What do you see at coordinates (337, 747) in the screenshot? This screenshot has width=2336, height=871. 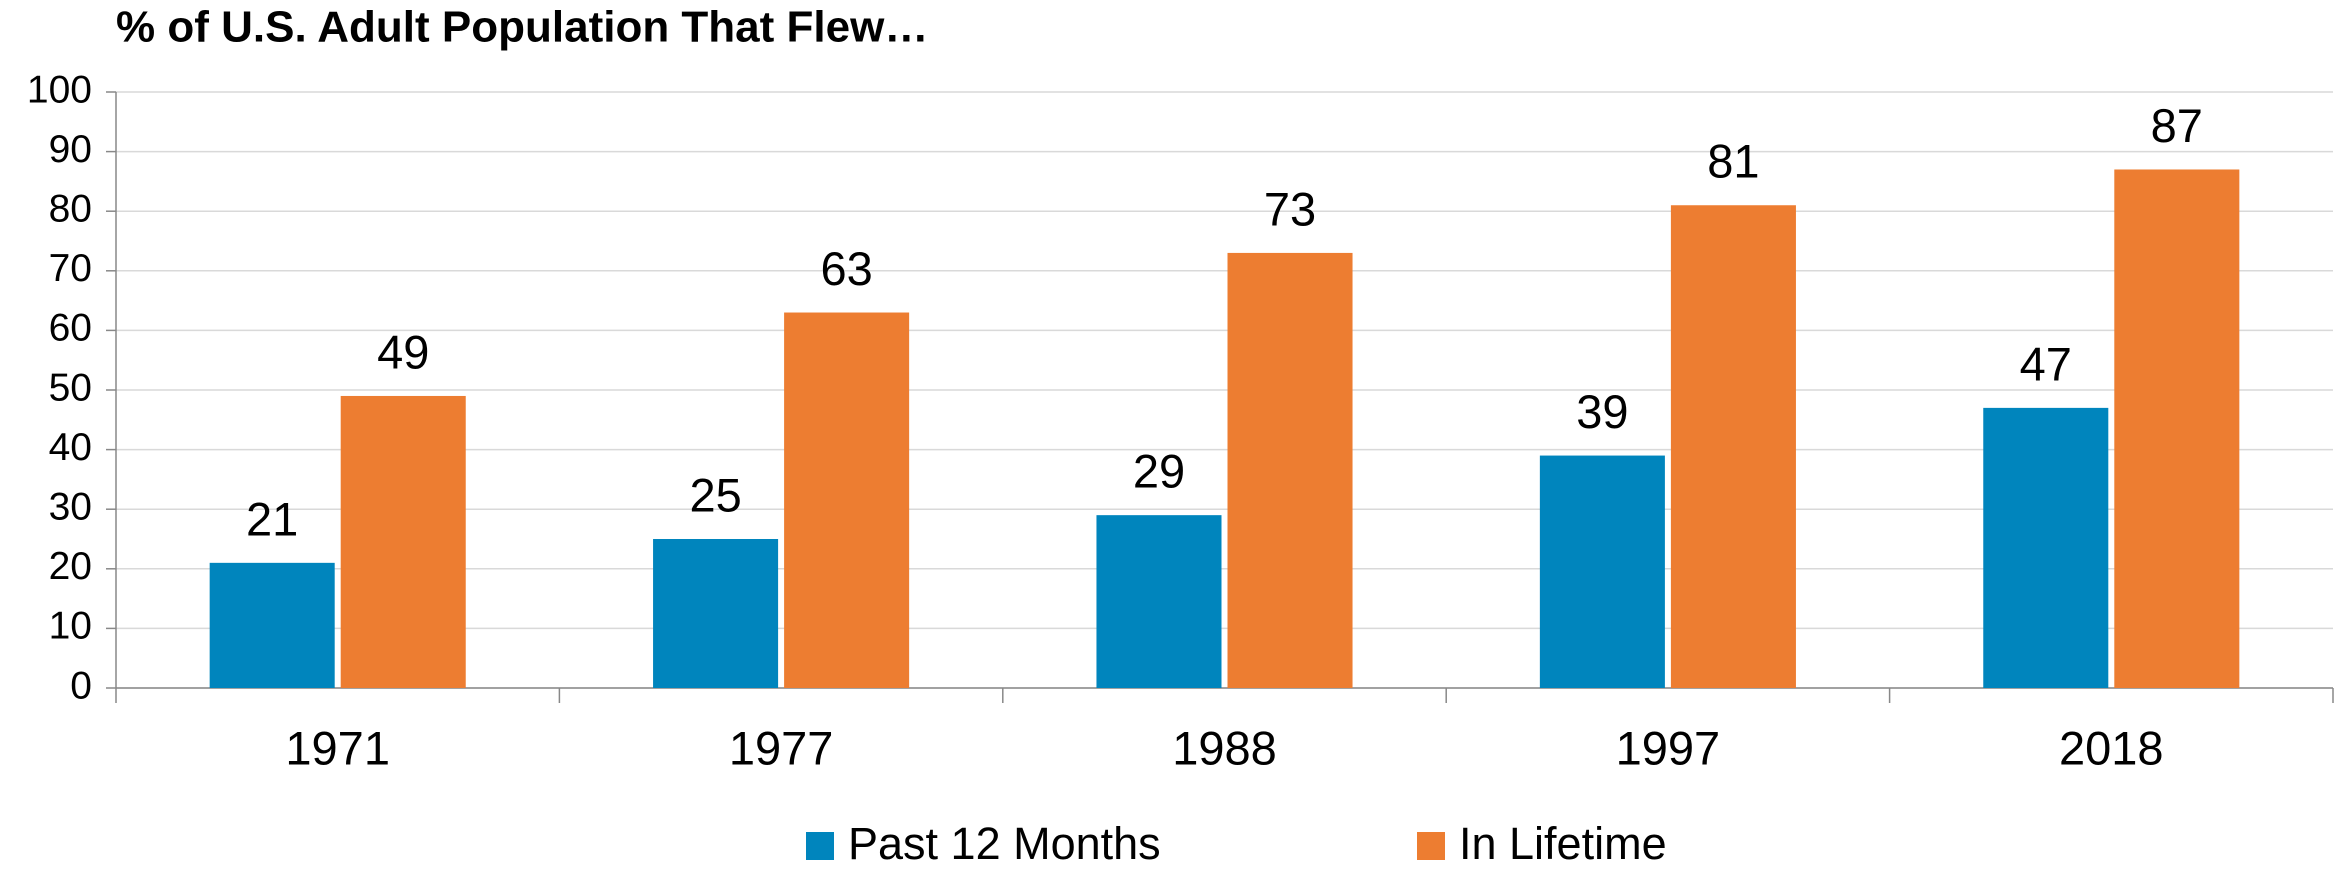 I see `x-tick-label: 1971` at bounding box center [337, 747].